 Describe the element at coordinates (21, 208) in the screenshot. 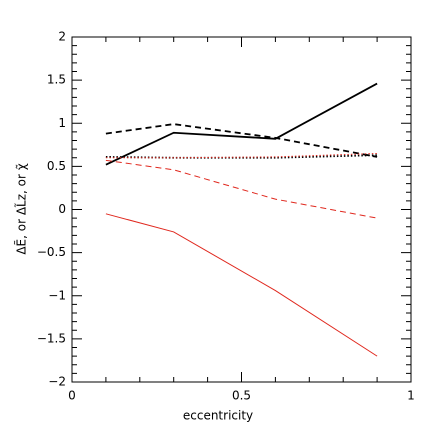

I see `y-axis-label: ΔẼ, or ΔL̃z, or χ̃` at that location.